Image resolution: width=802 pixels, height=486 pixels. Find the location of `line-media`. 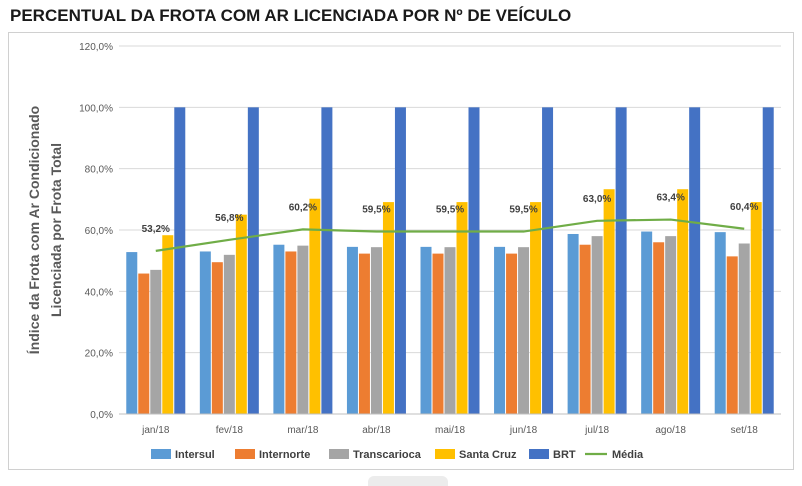

line-media is located at coordinates (450, 235).